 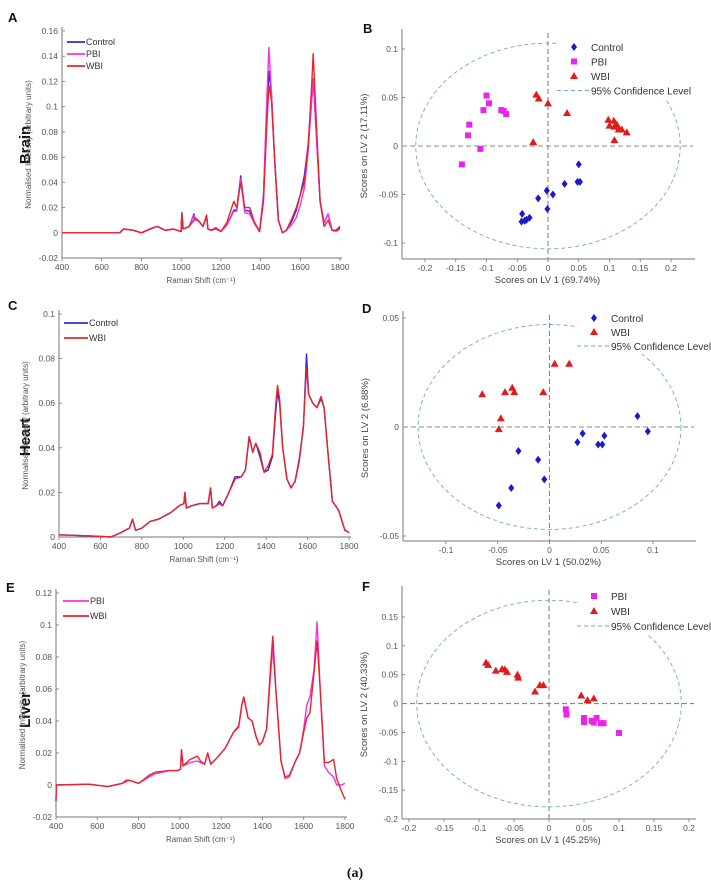 What do you see at coordinates (366, 586) in the screenshot?
I see `panel-label: F` at bounding box center [366, 586].